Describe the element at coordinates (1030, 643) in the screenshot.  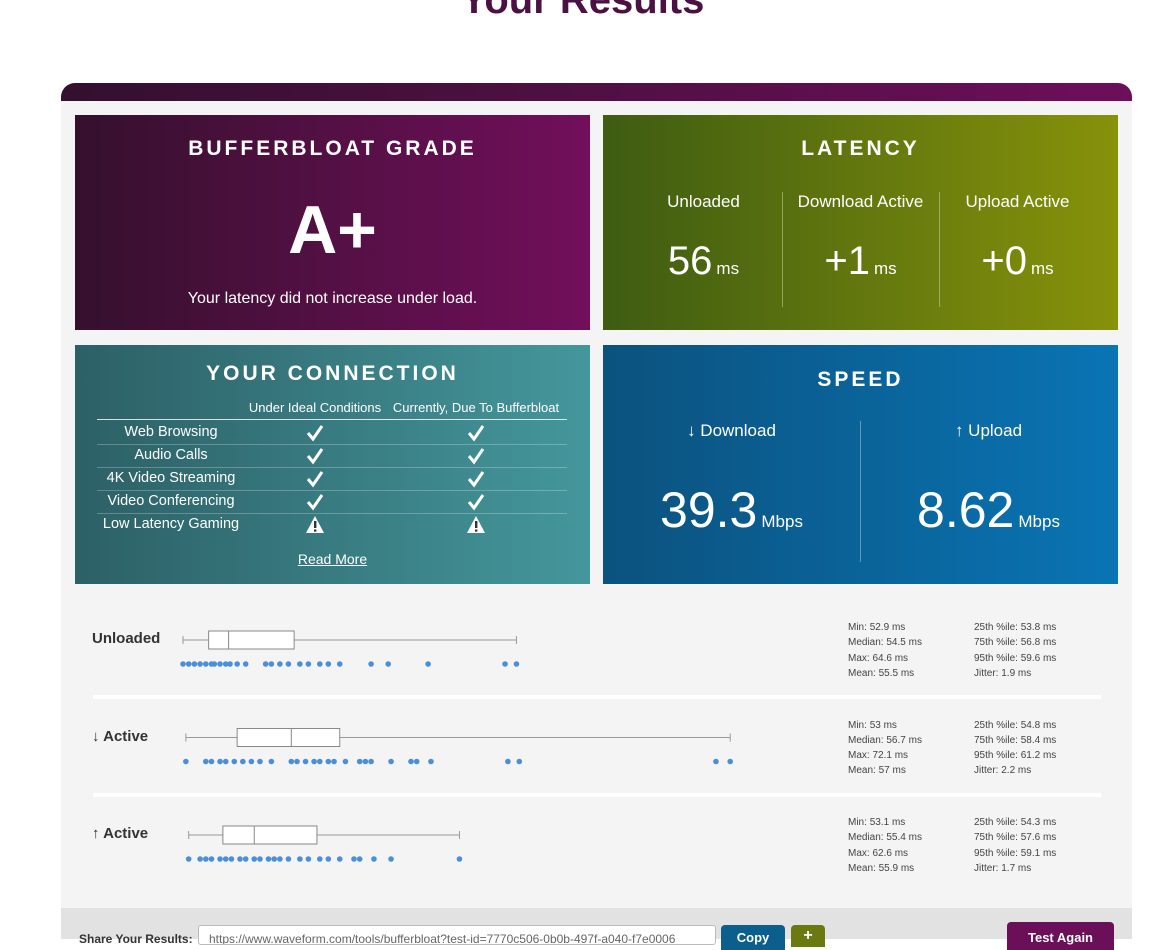
I see `stat-value: 56.8` at that location.